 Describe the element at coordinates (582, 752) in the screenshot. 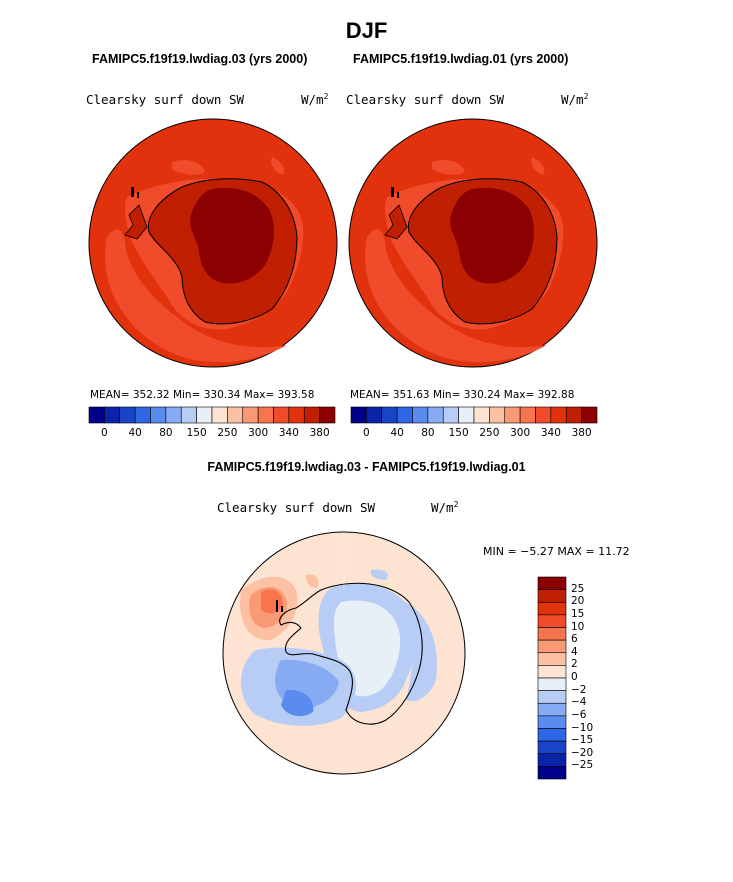

I see `colorbar-tick-label: −20` at that location.